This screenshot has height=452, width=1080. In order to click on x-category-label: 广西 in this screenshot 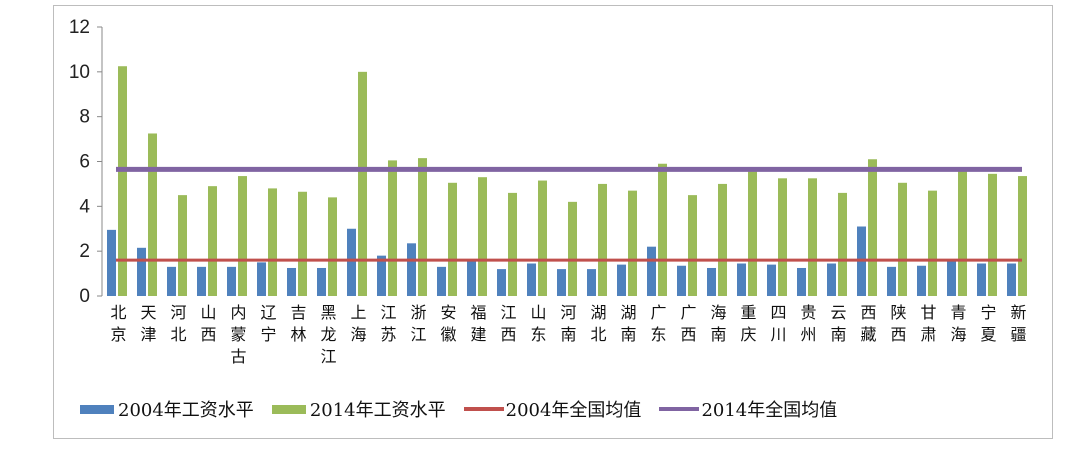, I will do `click(687, 326)`.